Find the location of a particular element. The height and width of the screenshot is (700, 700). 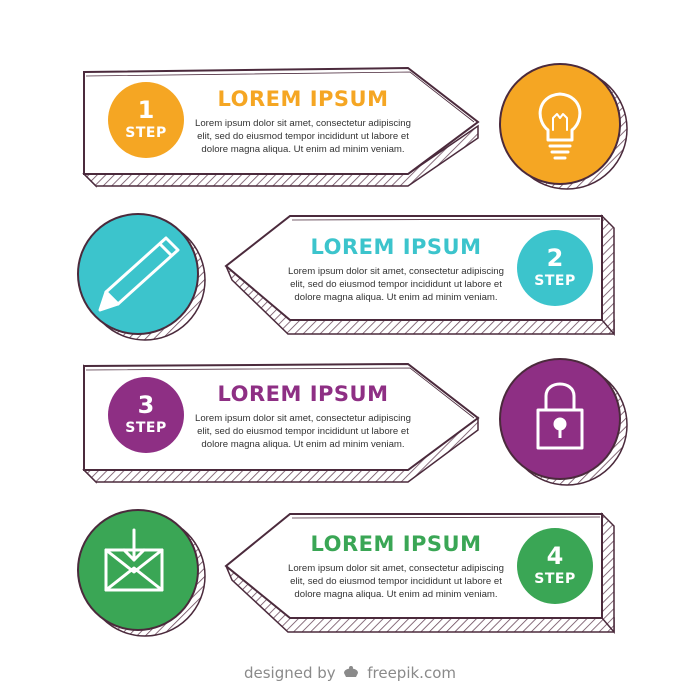

freepik-brand-text: freepik.com is located at coordinates (411, 673).